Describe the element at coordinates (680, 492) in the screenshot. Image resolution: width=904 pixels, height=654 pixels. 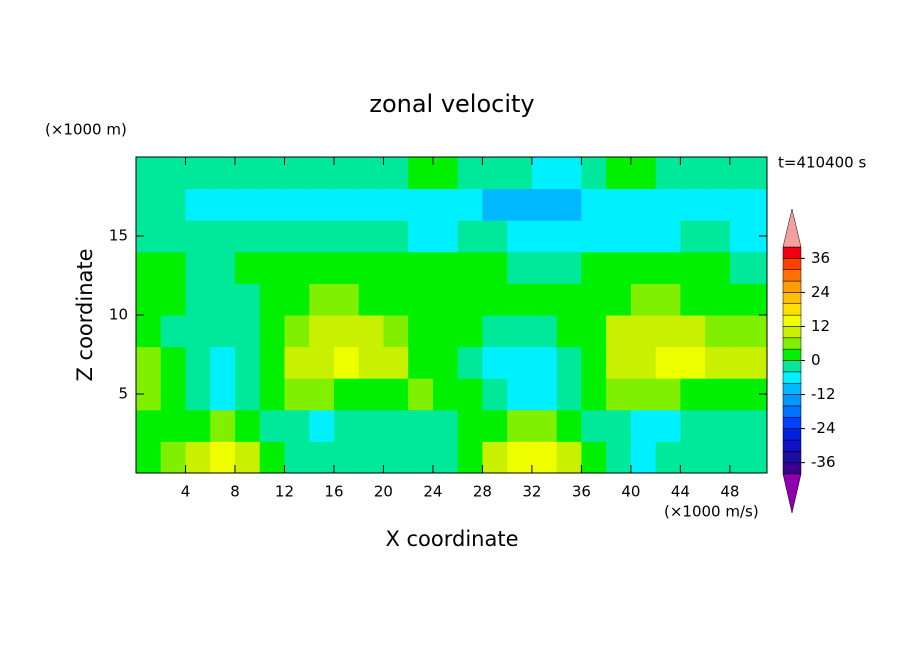
I see `x-tick-label: 44` at that location.